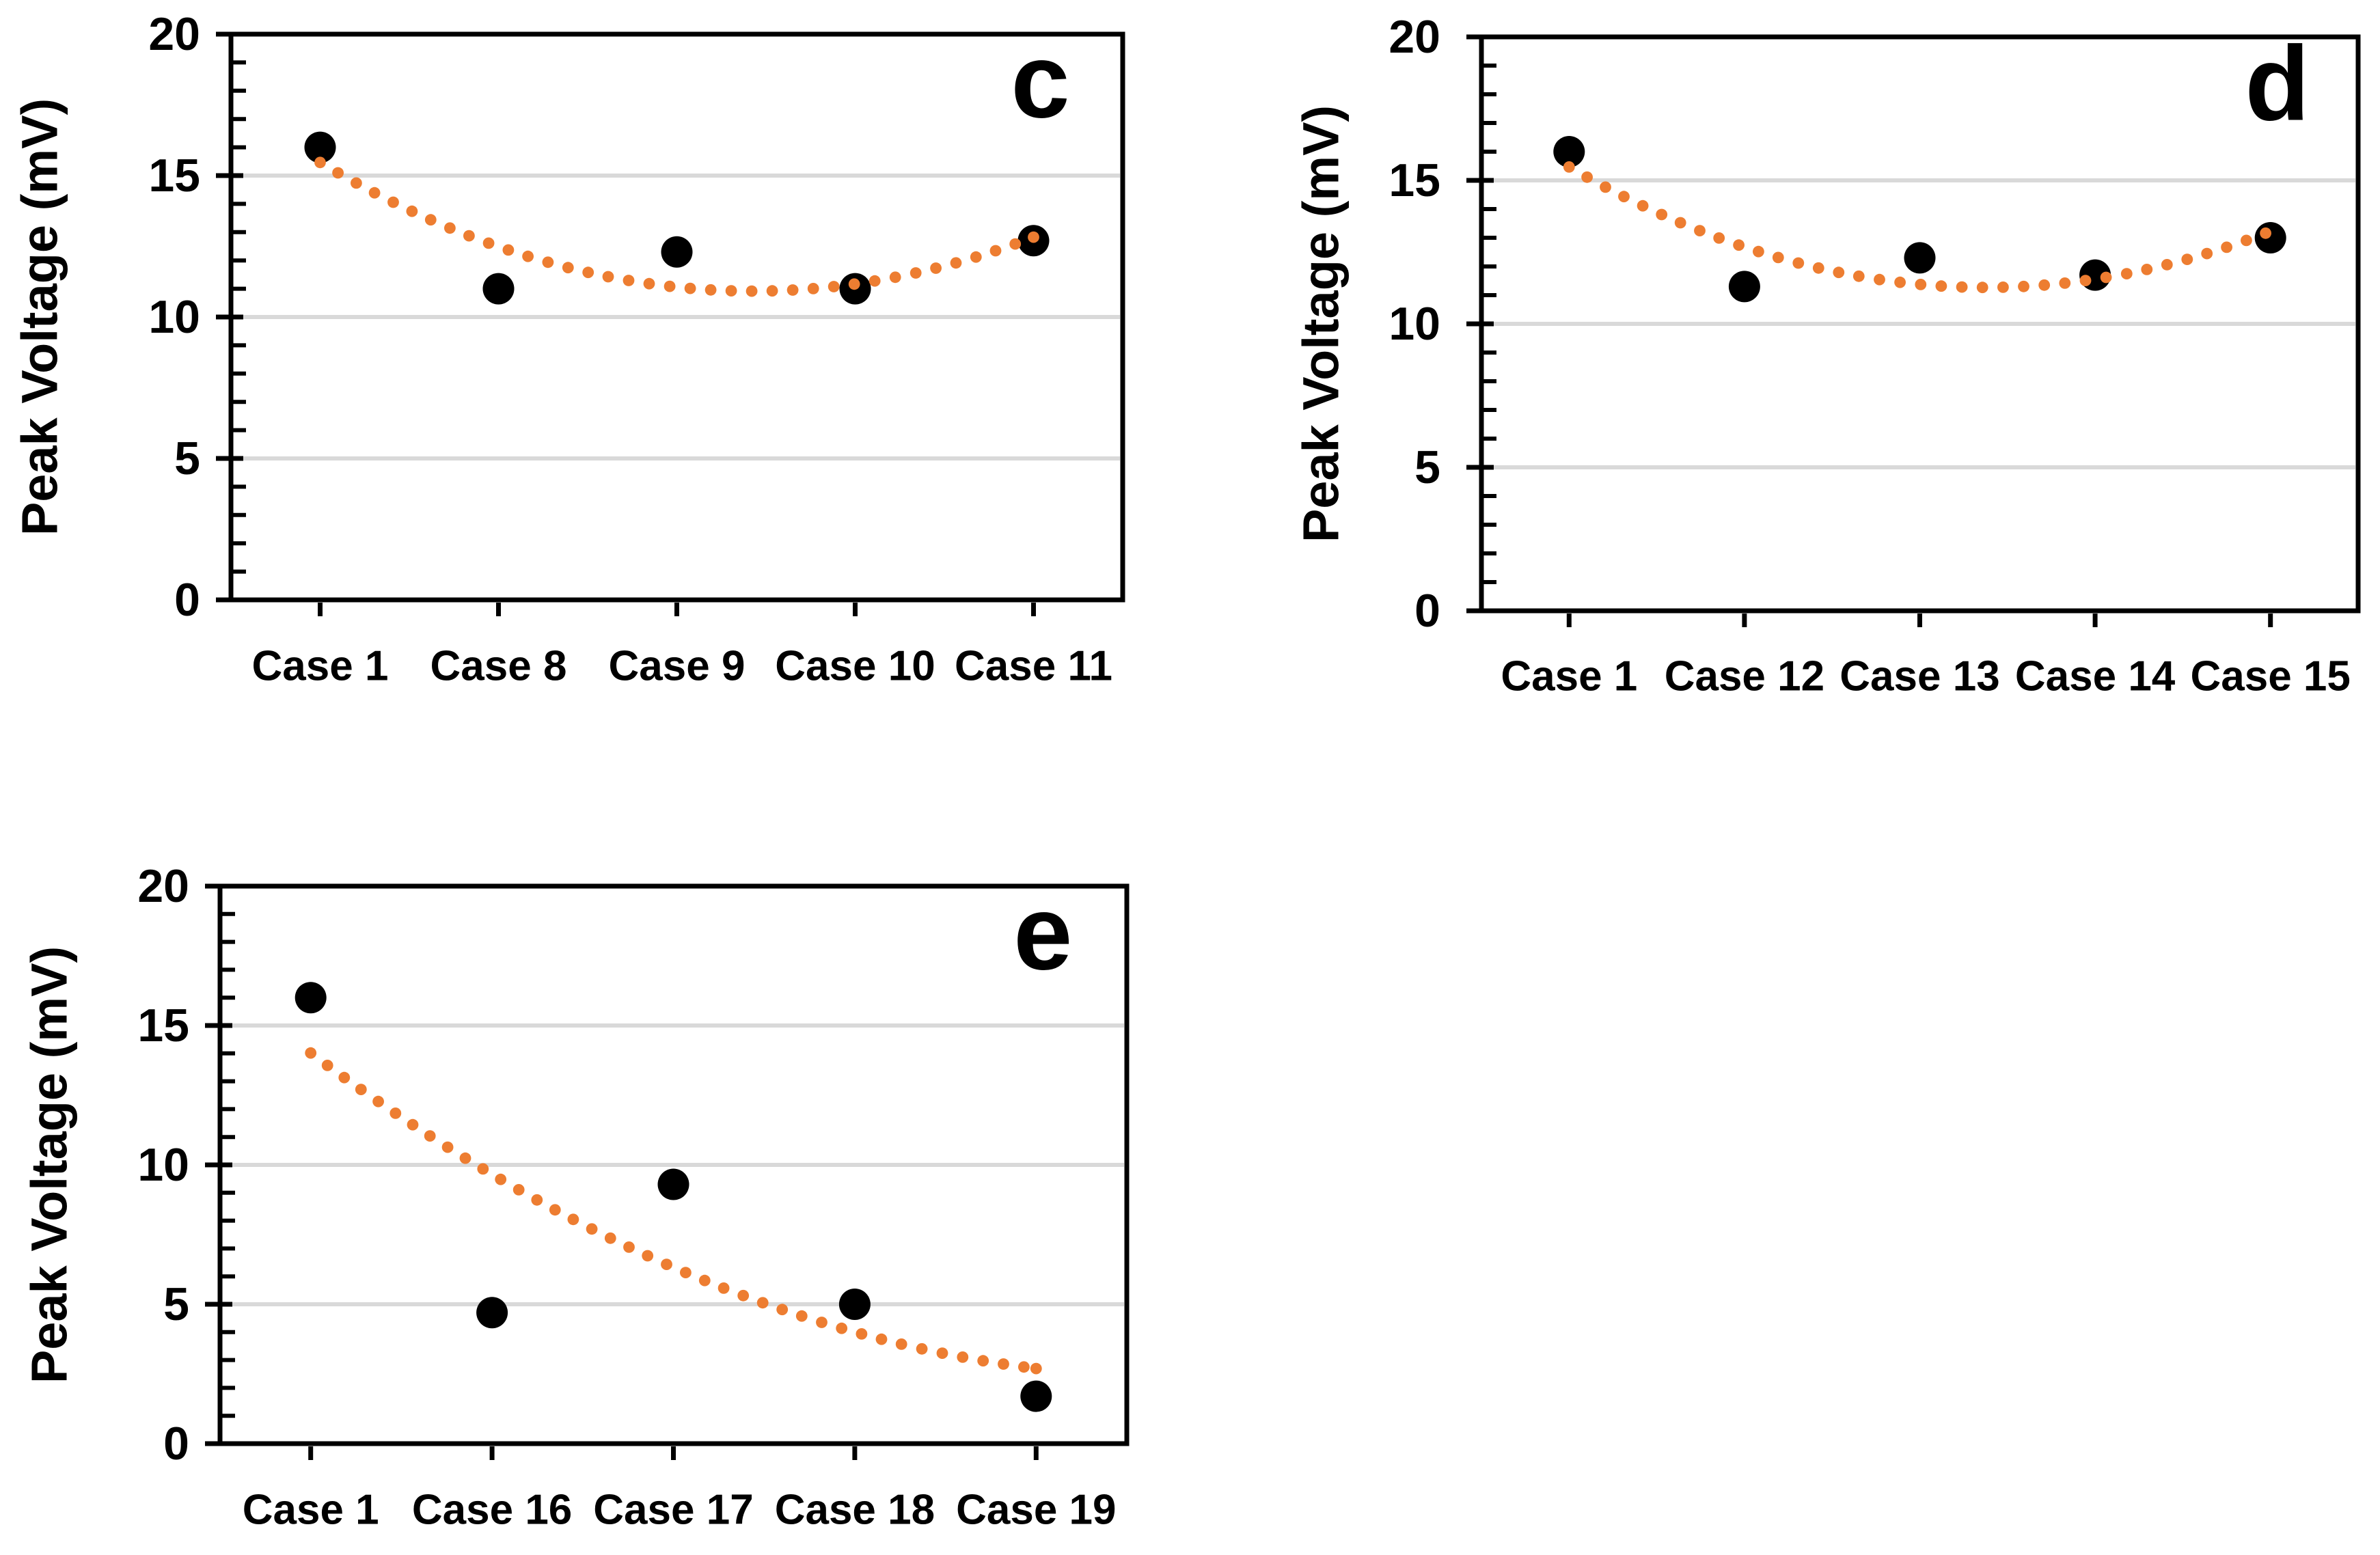 The image size is (2380, 1555). I want to click on x-category-label: Case 9, so click(677, 666).